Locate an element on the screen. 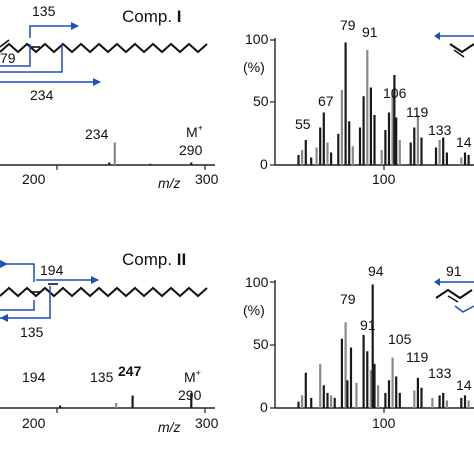 The width and height of the screenshot is (474, 474). comp-i-title: Comp. I is located at coordinates (152, 16).